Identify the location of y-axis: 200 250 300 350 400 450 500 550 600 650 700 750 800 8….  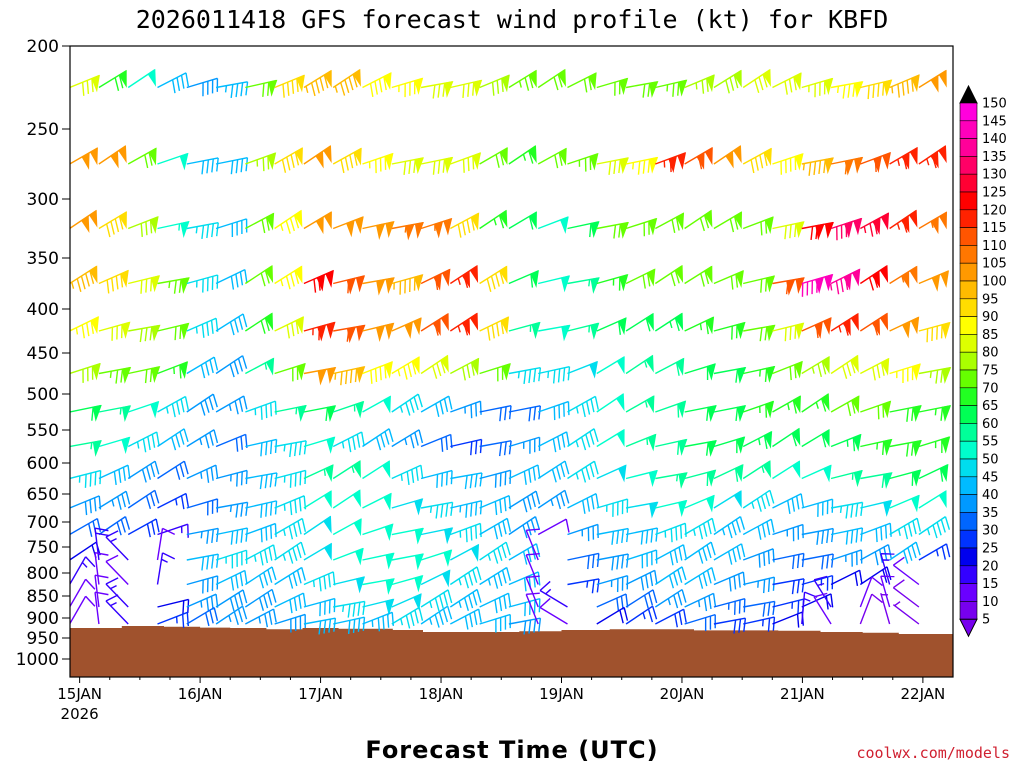
(43, 353).